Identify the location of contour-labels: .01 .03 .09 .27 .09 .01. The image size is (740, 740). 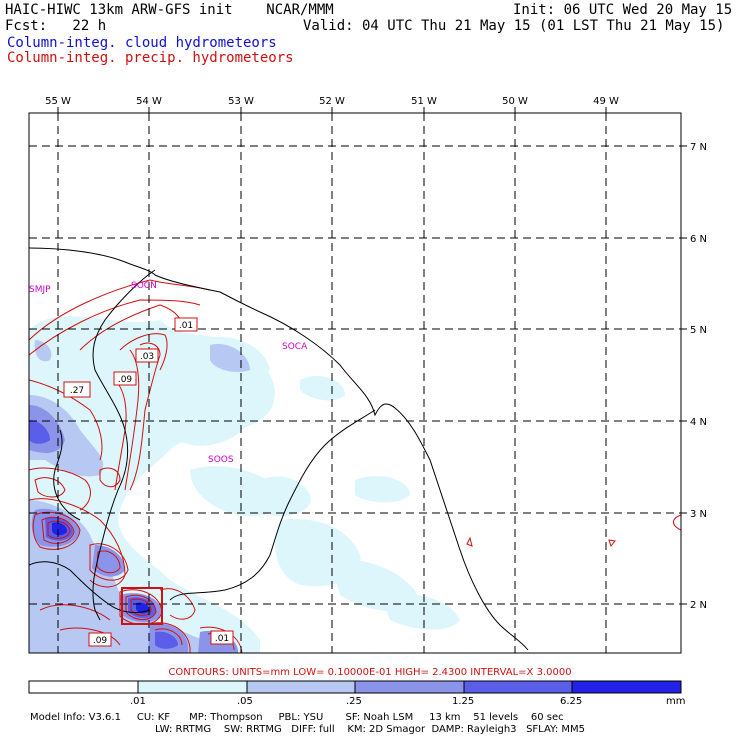
(148, 482).